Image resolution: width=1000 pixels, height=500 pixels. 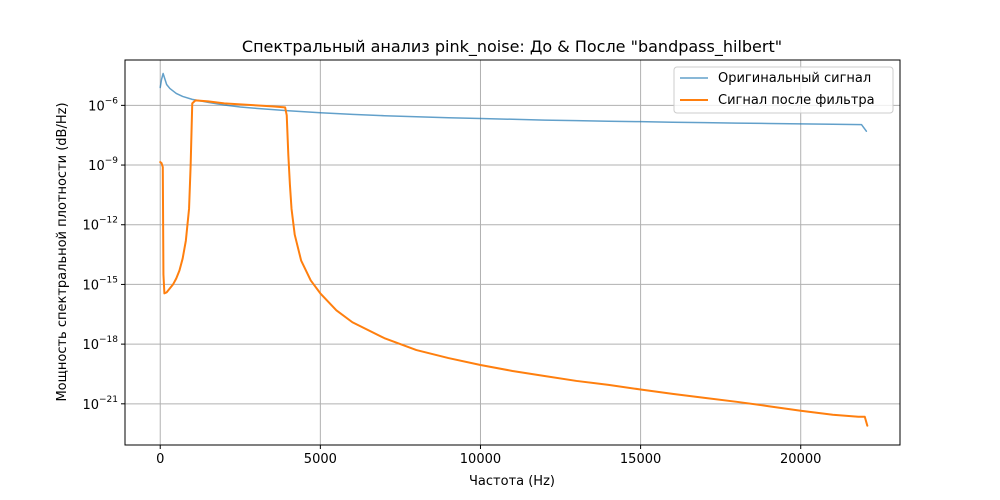 I want to click on y-tick-label: 10⁻⁹, so click(x=103, y=165).